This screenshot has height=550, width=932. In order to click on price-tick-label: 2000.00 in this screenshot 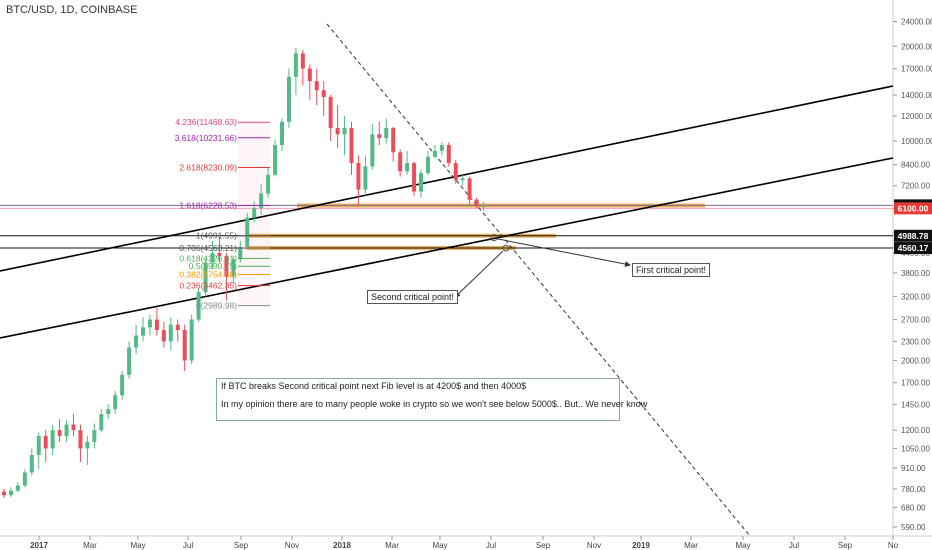, I will do `click(915, 360)`.